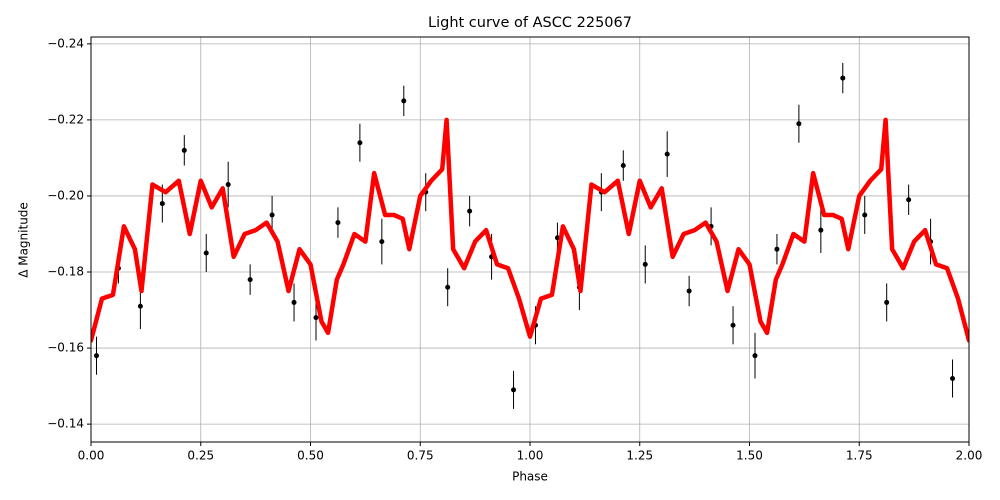  Describe the element at coordinates (65, 195) in the screenshot. I see `y-tick-label: −0.20` at that location.